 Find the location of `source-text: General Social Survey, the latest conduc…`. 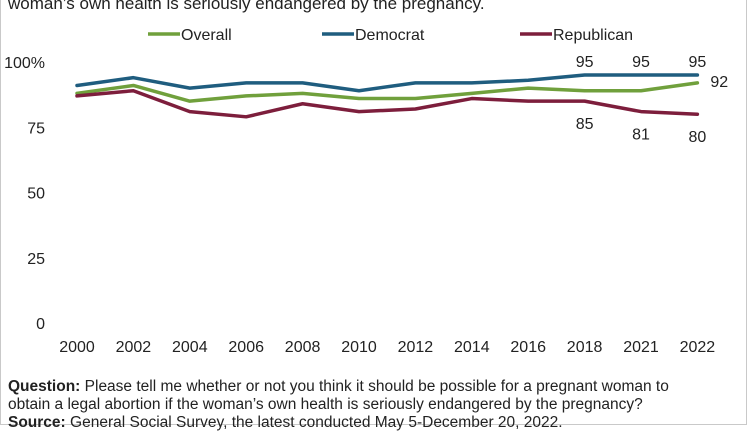

source-text: General Social Survey, the latest conduc… is located at coordinates (316, 422).